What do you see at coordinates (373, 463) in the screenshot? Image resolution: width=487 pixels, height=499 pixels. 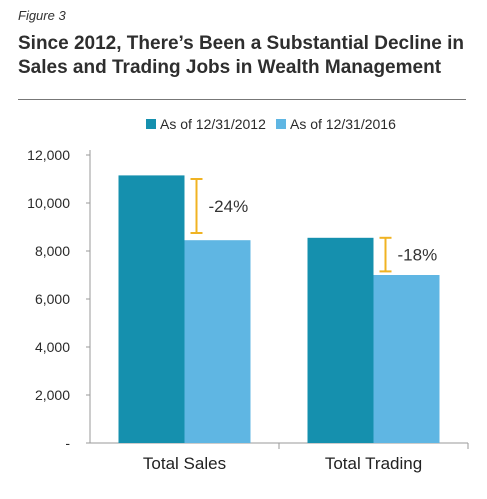 I see `x-tick-label: Total Trading` at bounding box center [373, 463].